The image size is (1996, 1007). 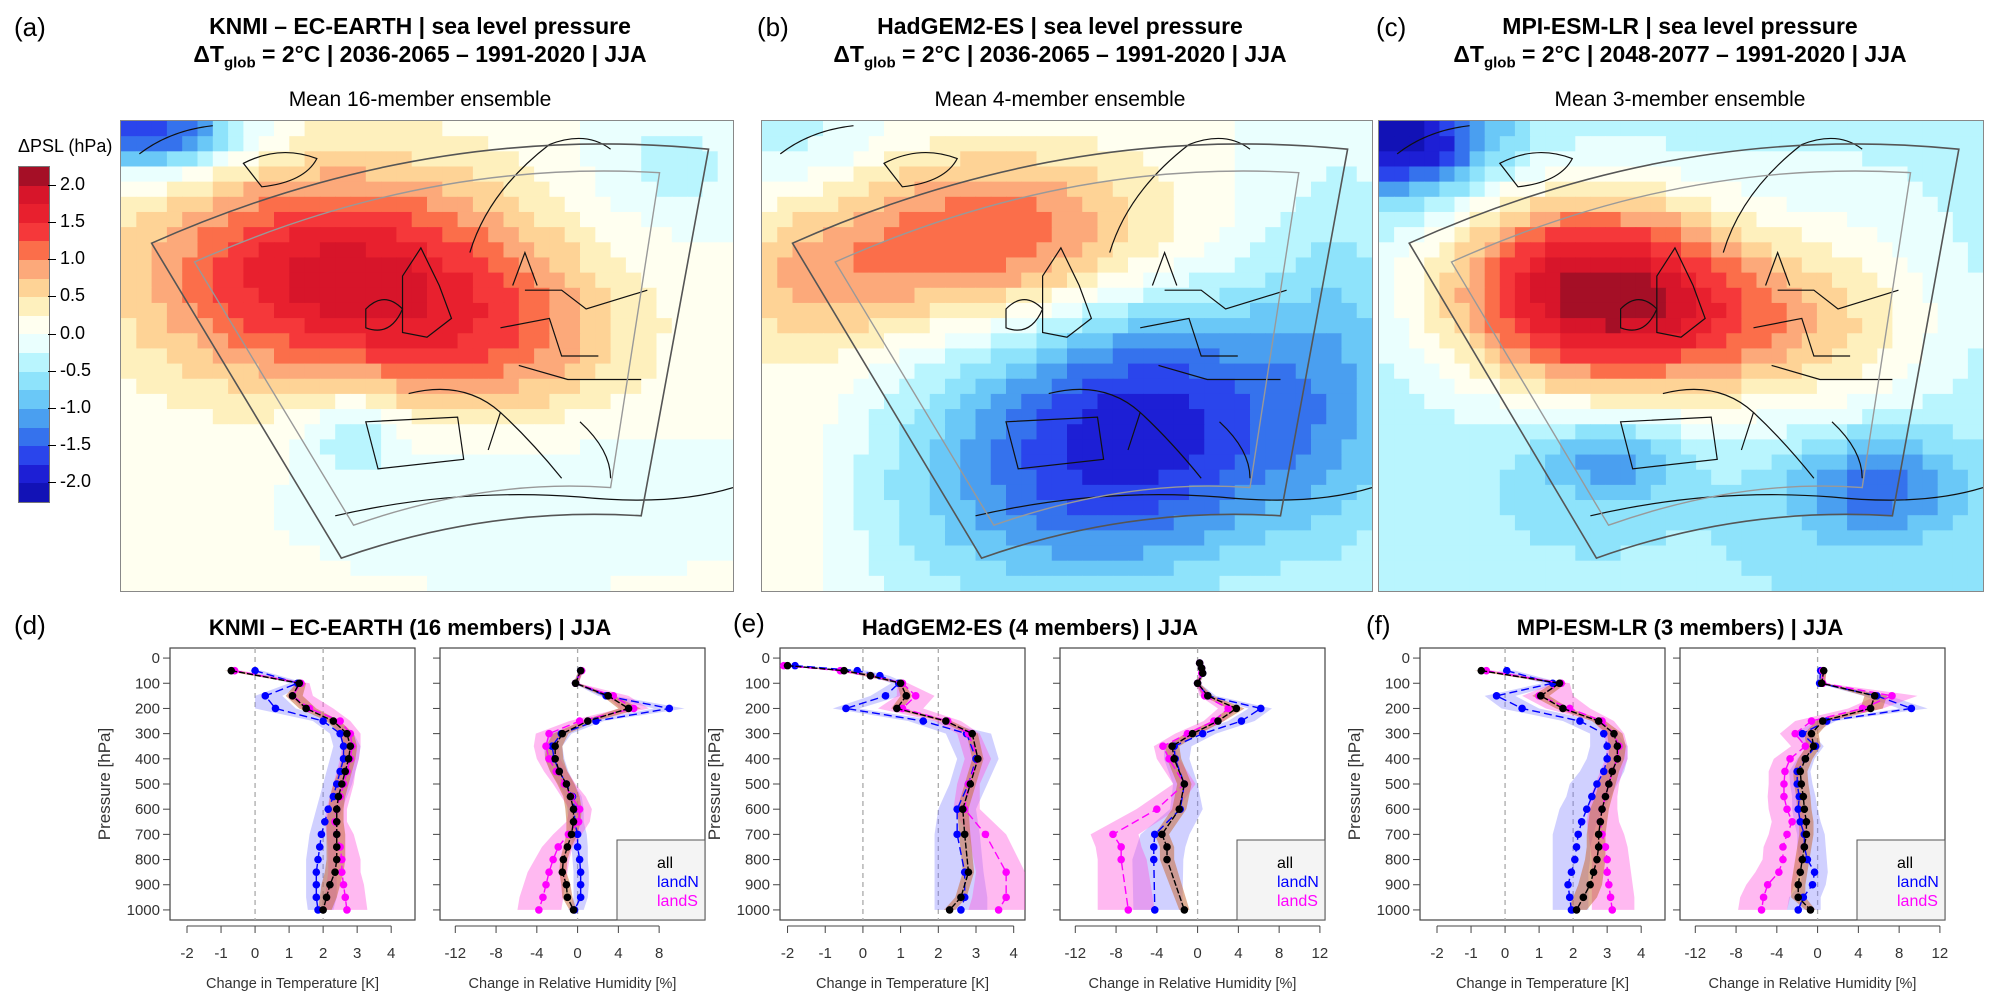 What do you see at coordinates (549, 872) in the screenshot?
I see `data-point-landS` at bounding box center [549, 872].